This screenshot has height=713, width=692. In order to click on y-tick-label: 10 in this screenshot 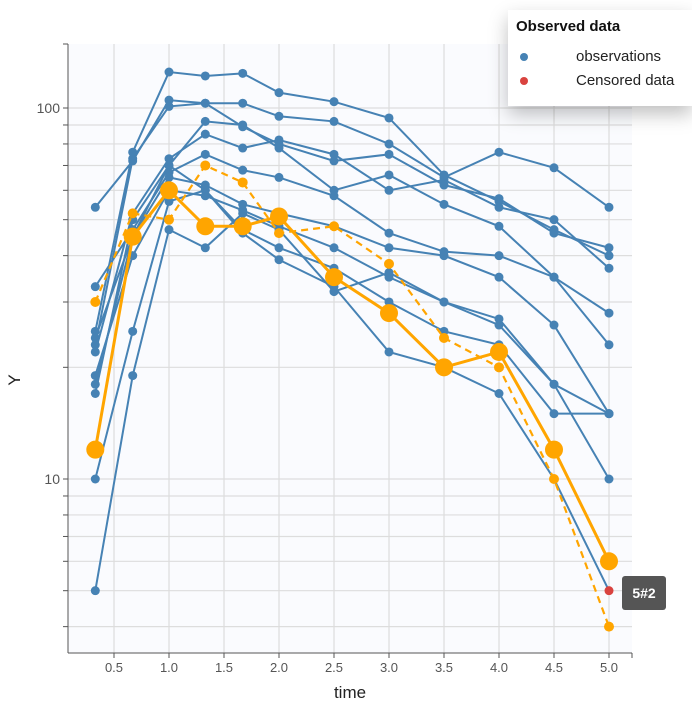, I will do `click(52, 479)`.